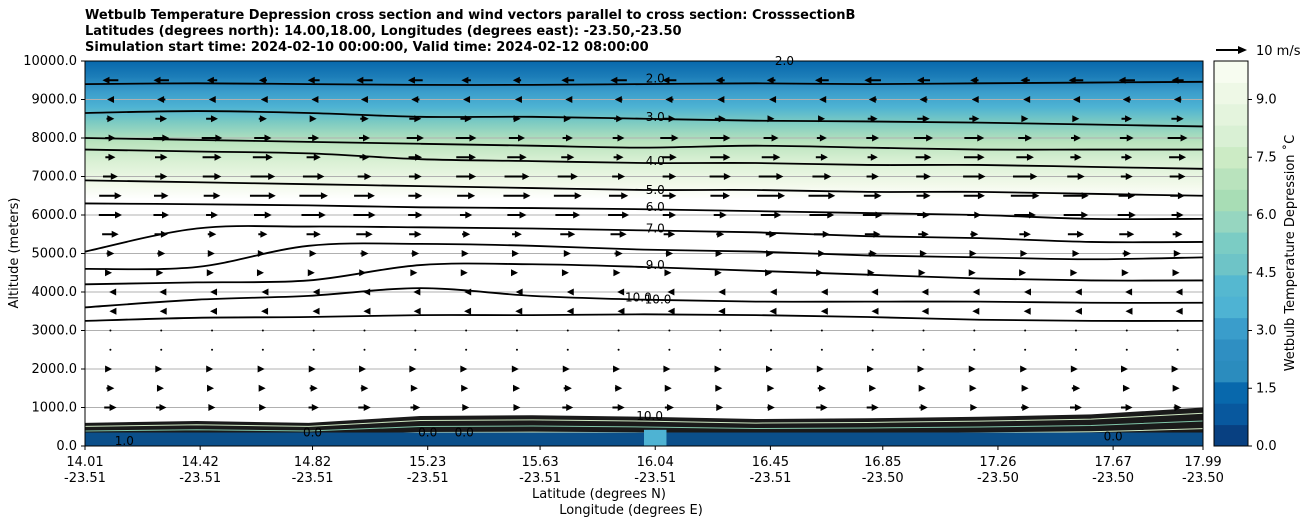 The image size is (1312, 526). I want to click on contour-label: 0.0, so click(1113, 436).